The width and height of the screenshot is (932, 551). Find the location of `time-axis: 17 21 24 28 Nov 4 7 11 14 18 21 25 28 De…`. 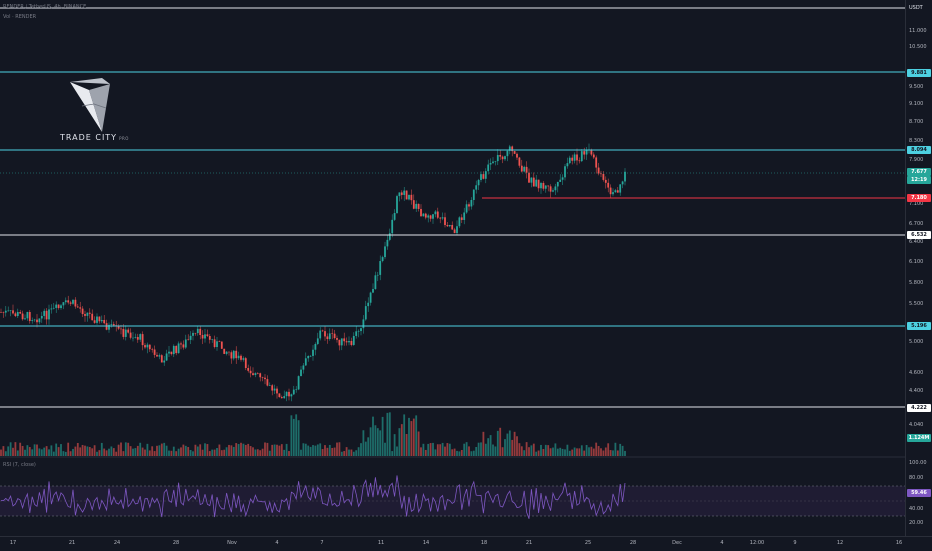

time-axis: 17 21 24 28 Nov 4 7 11 14 18 21 25 28 De… is located at coordinates (466, 543).